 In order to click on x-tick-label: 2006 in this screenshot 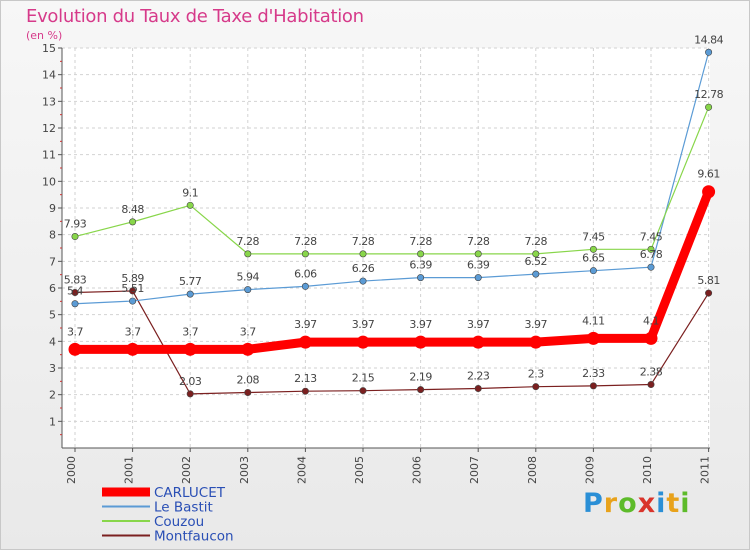, I will do `click(417, 470)`.